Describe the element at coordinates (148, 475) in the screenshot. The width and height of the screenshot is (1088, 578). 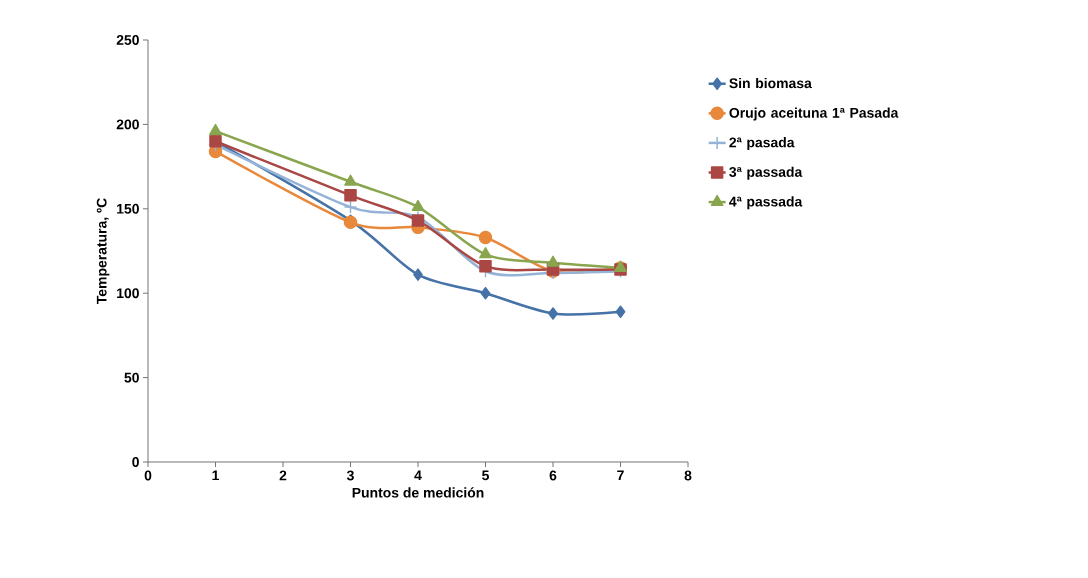
I see `x-tick-label: 0` at that location.